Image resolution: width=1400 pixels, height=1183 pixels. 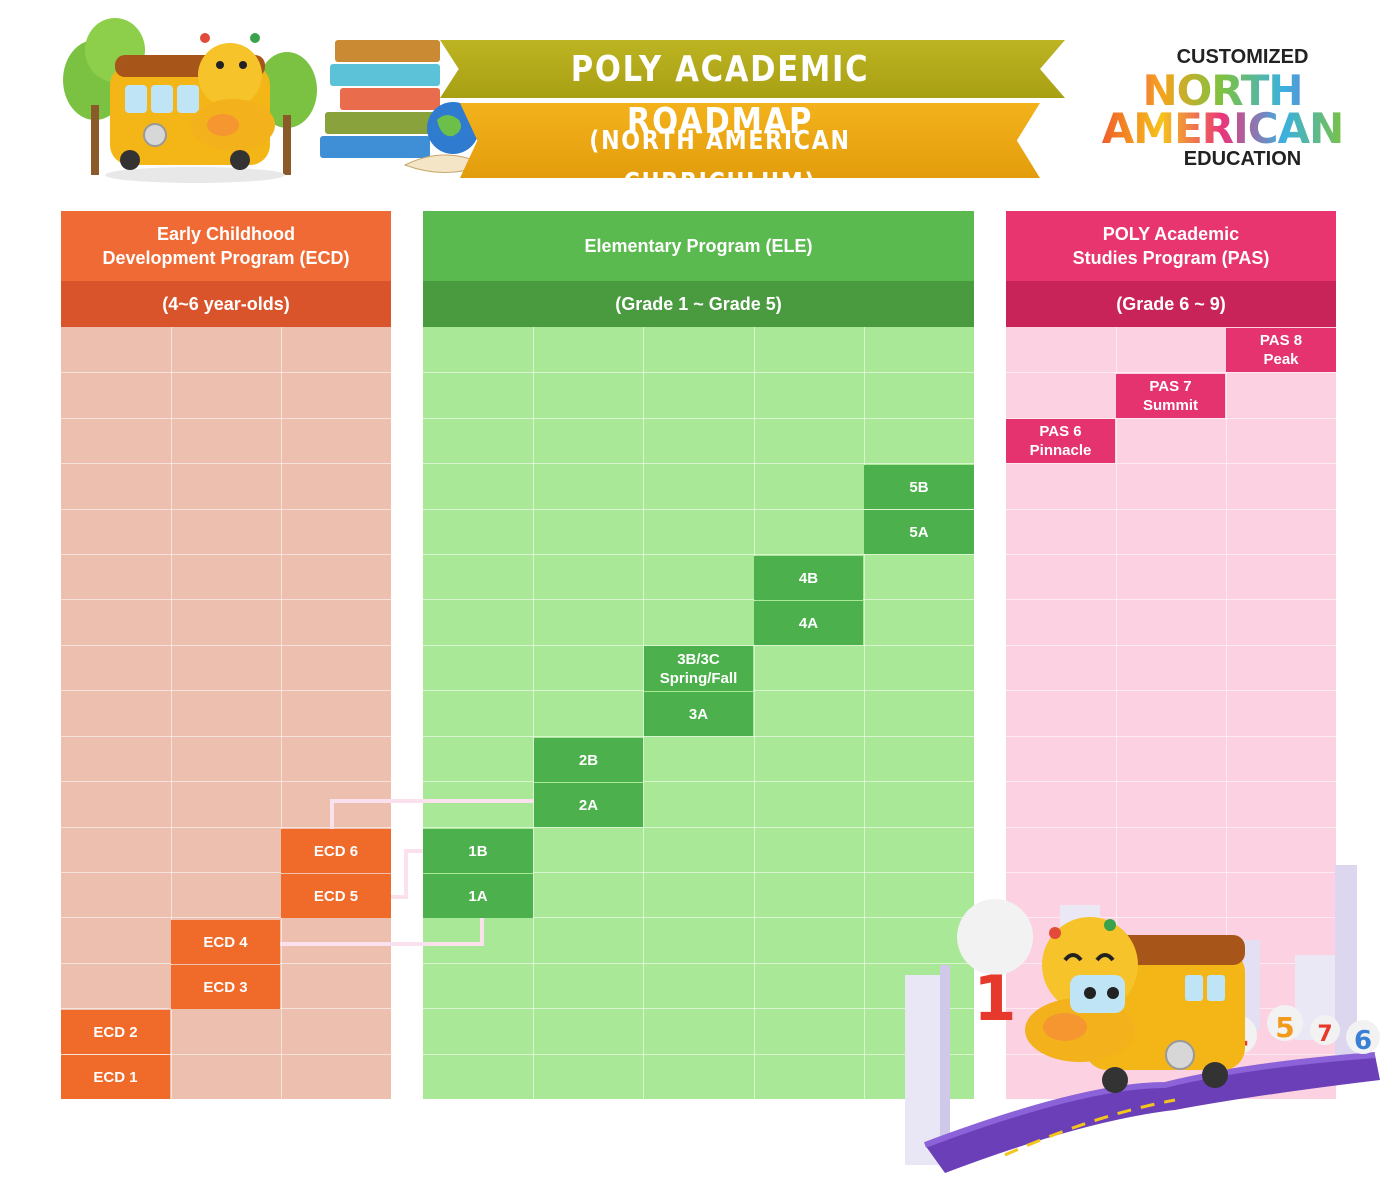 What do you see at coordinates (919, 532) in the screenshot?
I see `level-ele-5a: 5A` at bounding box center [919, 532].